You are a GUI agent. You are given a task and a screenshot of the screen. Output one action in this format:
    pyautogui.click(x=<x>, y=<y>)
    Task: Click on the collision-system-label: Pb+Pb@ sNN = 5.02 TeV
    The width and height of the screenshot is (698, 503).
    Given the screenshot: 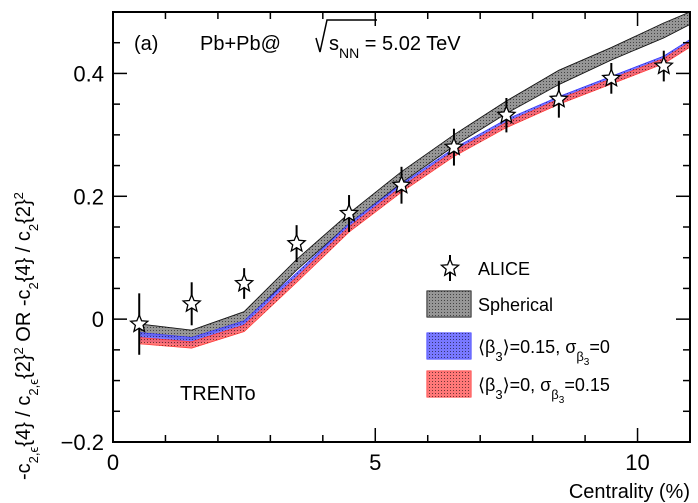 What is the action you would take?
    pyautogui.click(x=330, y=40)
    